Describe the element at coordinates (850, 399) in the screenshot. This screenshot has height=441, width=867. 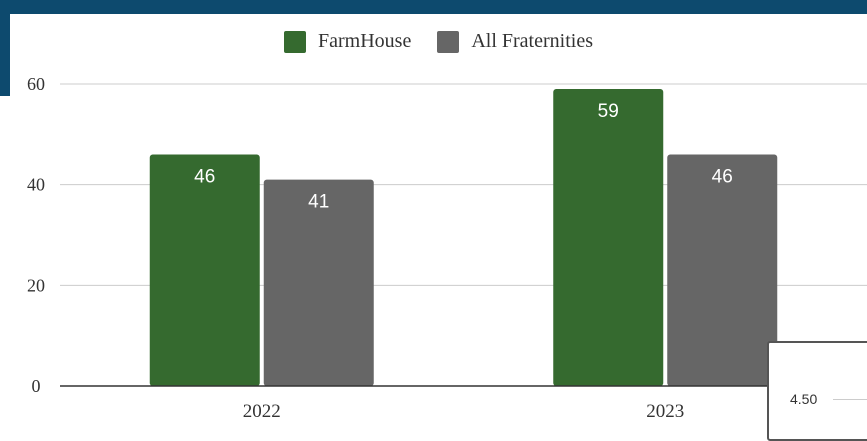
I see `inset-gridline` at that location.